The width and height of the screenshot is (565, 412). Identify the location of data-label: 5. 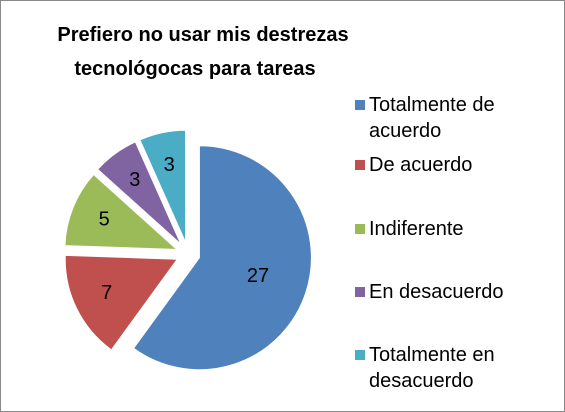
(104, 219).